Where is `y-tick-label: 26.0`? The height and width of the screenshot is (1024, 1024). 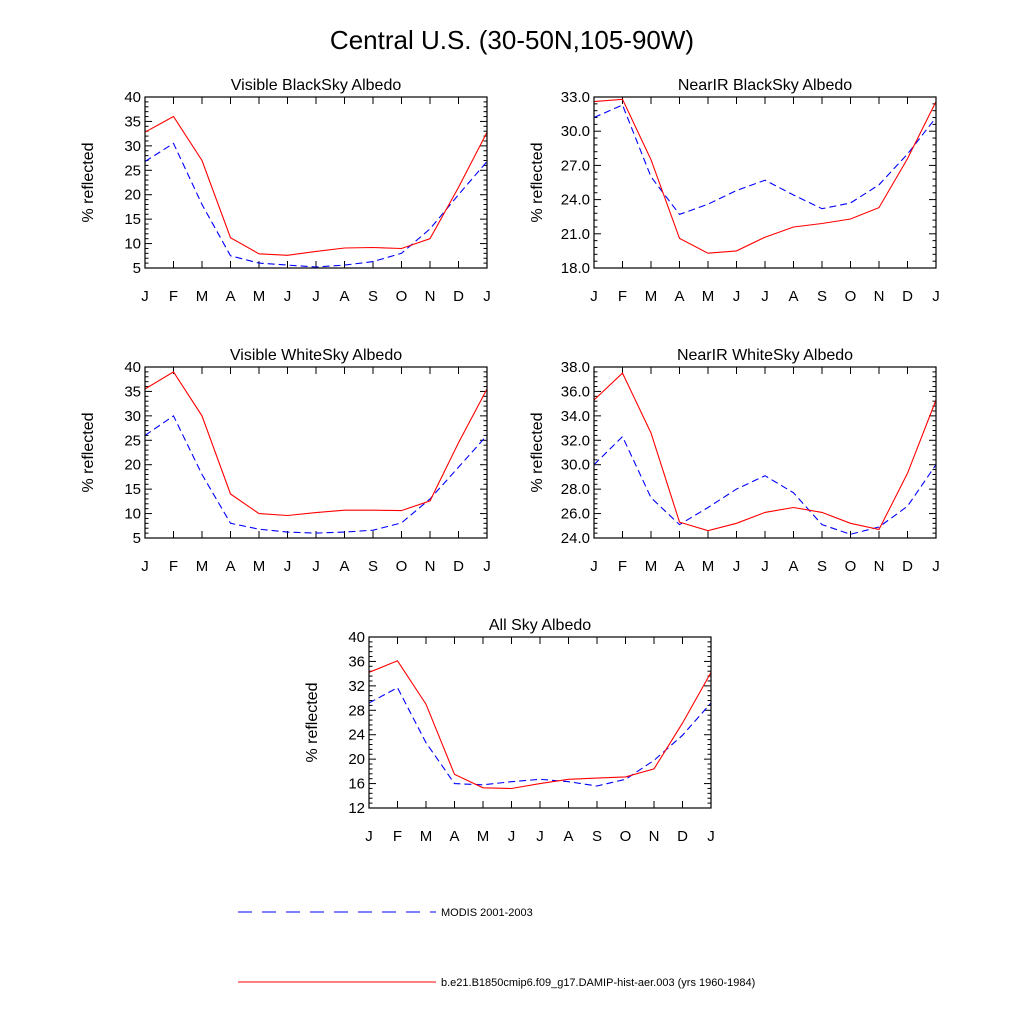
y-tick-label: 26.0 is located at coordinates (575, 514).